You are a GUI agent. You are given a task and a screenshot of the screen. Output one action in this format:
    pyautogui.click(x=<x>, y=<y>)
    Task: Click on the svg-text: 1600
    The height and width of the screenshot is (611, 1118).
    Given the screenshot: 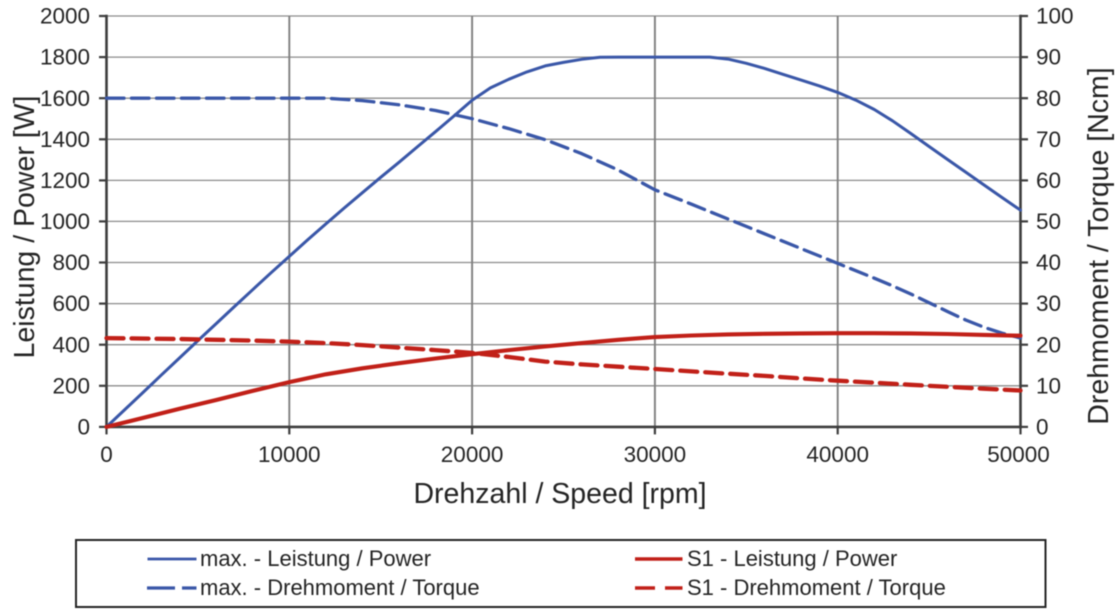 What is the action you would take?
    pyautogui.click(x=65, y=98)
    